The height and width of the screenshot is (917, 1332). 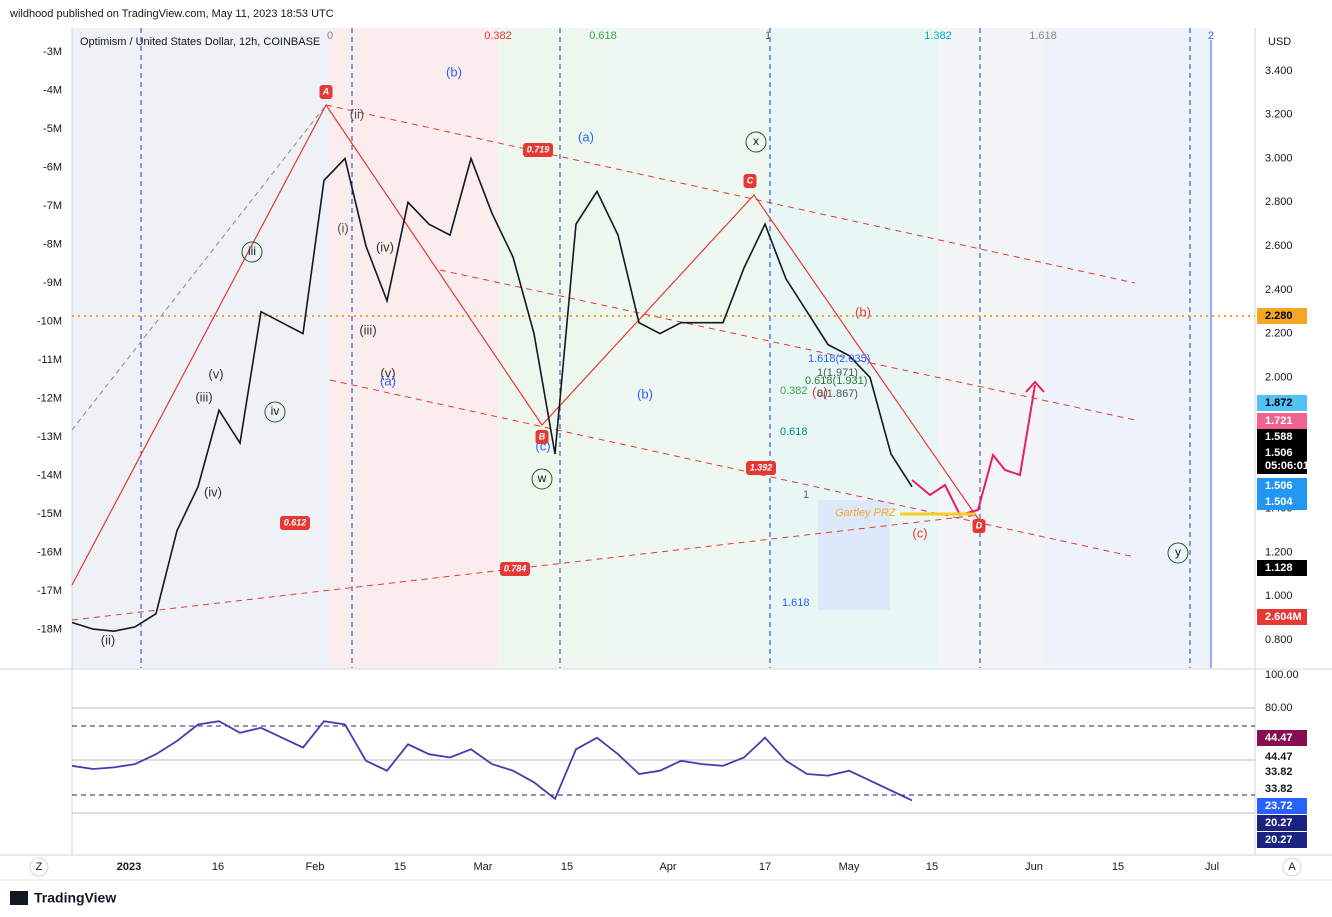 What do you see at coordinates (1279, 772) in the screenshot?
I see `rsi-badge-label: 33.82` at bounding box center [1279, 772].